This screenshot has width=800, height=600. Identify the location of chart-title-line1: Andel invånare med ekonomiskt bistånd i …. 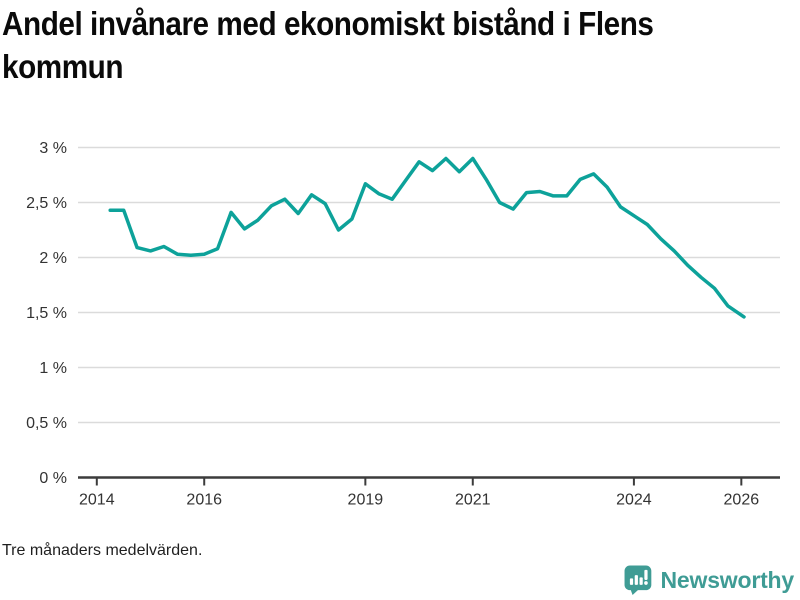
(328, 23).